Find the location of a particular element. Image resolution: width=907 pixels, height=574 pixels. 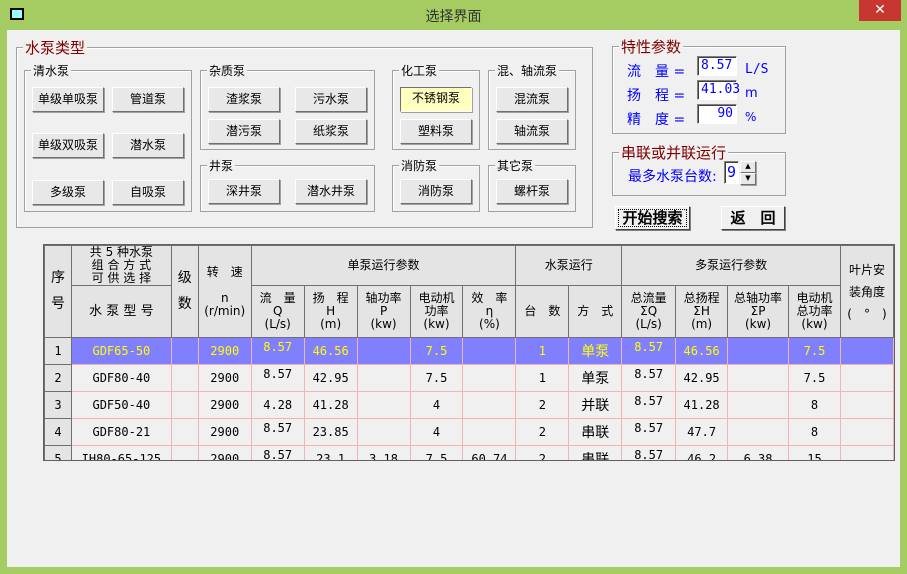

cell-count: 1 is located at coordinates (542, 351).